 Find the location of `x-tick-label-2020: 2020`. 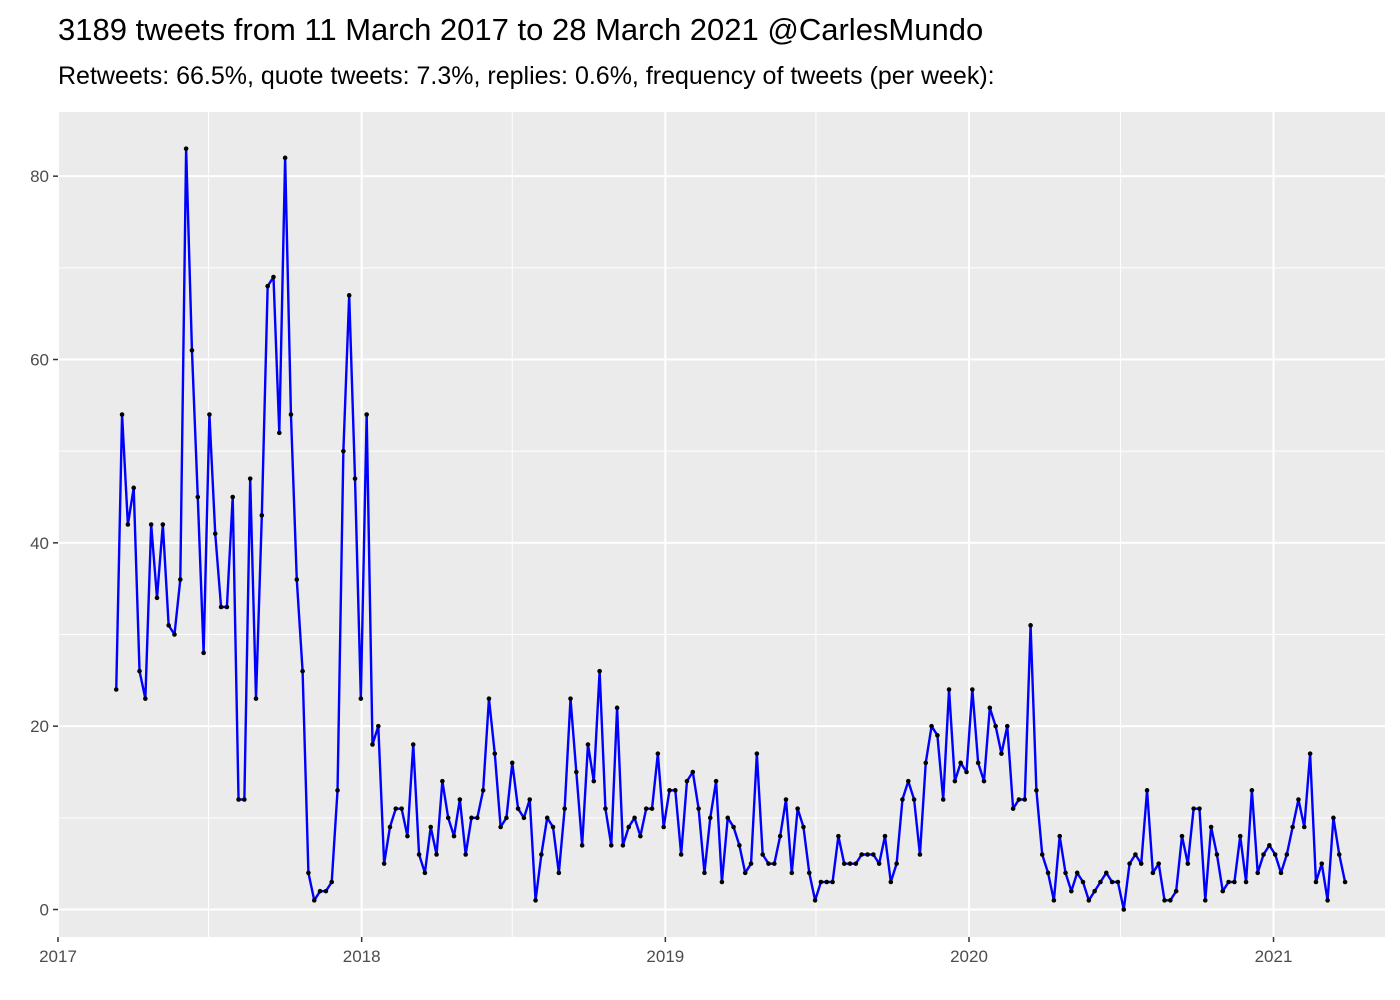

x-tick-label-2020: 2020 is located at coordinates (969, 956).